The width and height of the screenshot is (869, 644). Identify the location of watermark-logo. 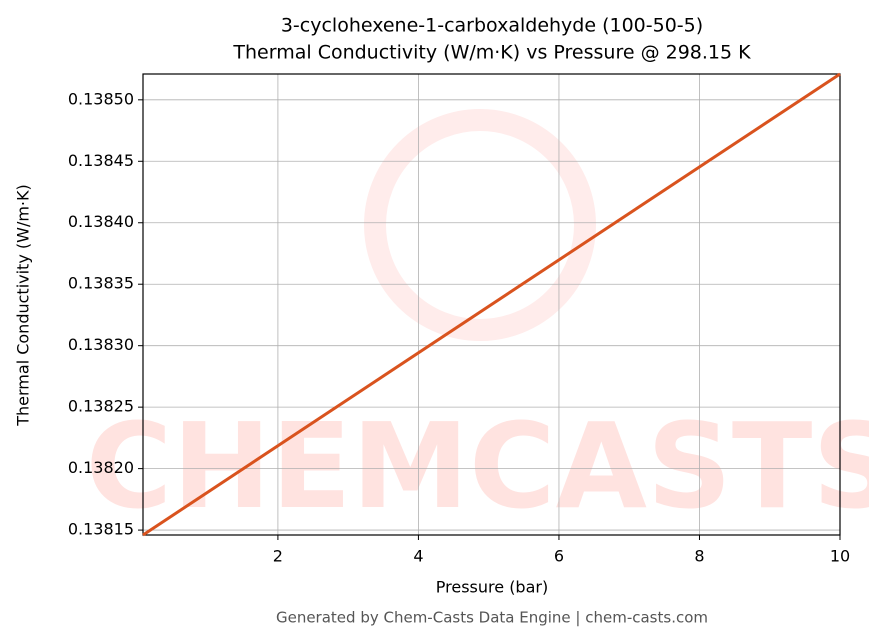
(480, 225).